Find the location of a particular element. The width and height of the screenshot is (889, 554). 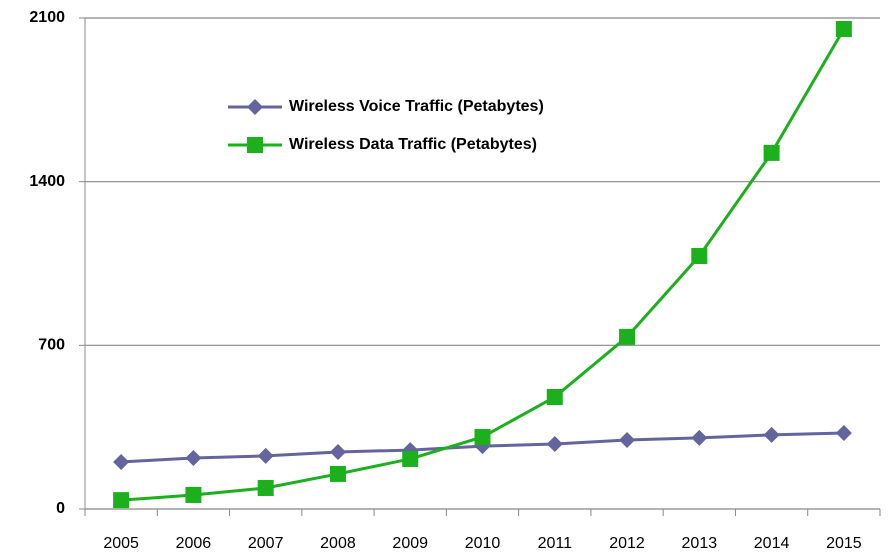

legend-label: Wireless Data Traffic (Petabytes) is located at coordinates (413, 144).